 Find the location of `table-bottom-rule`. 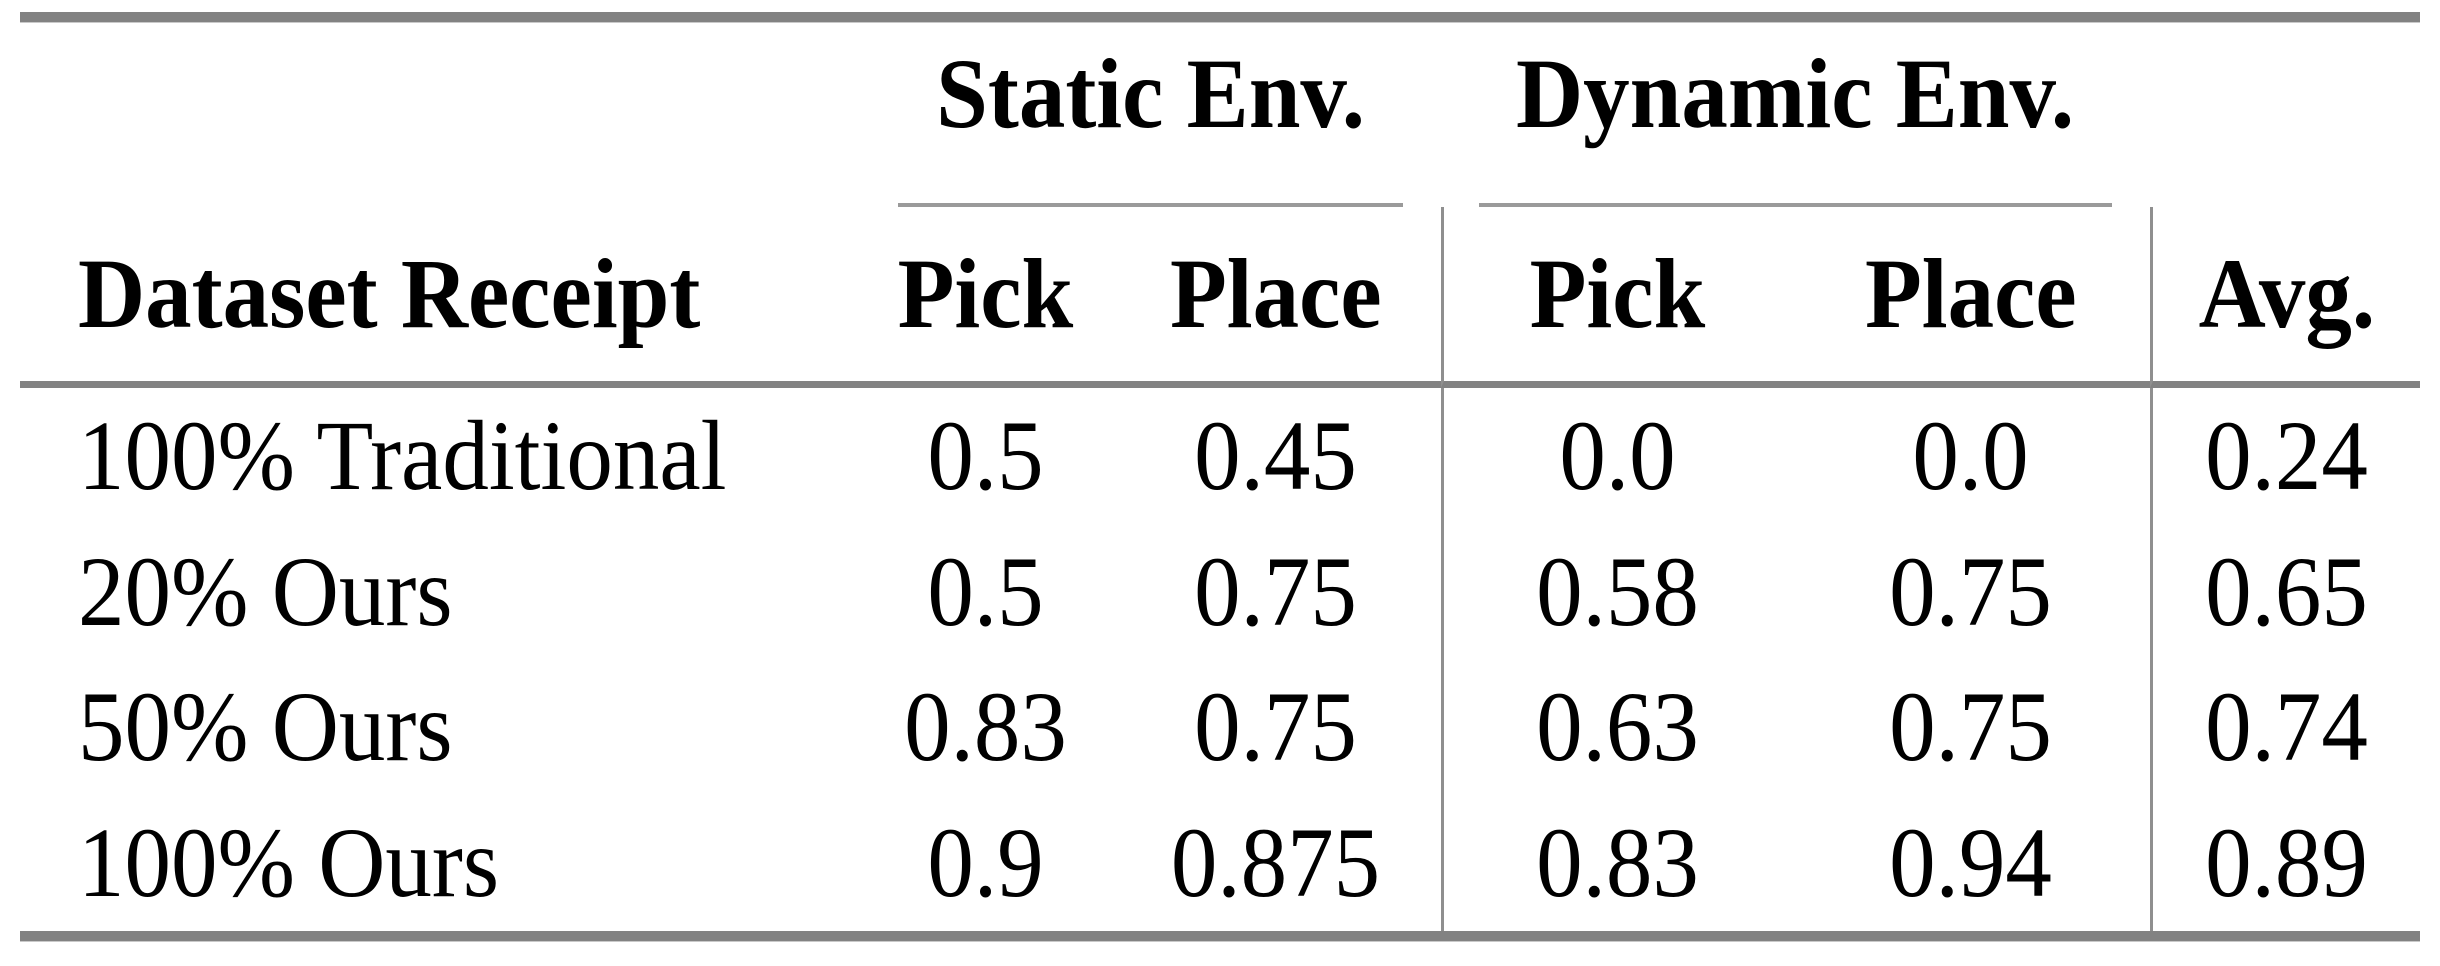

table-bottom-rule is located at coordinates (1220, 936).